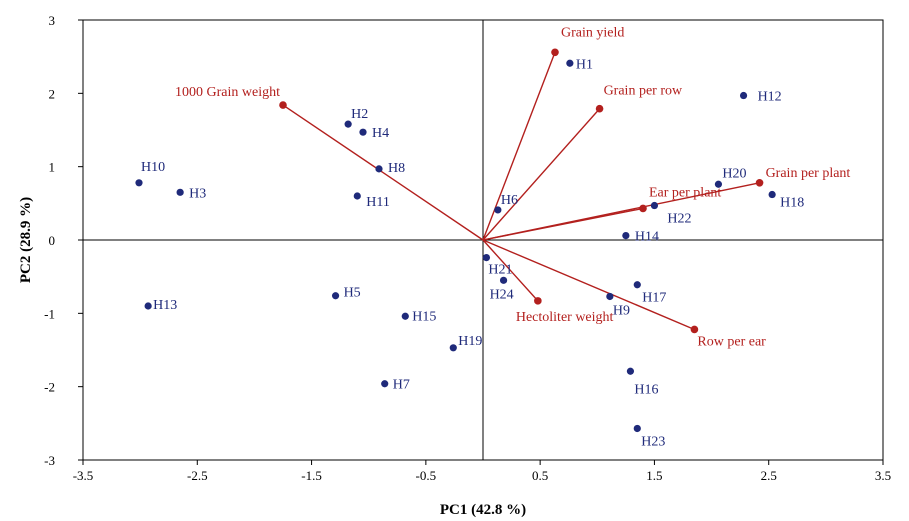 The height and width of the screenshot is (521, 909). Describe the element at coordinates (197, 475) in the screenshot. I see `x-tick-label: -2.5` at that location.